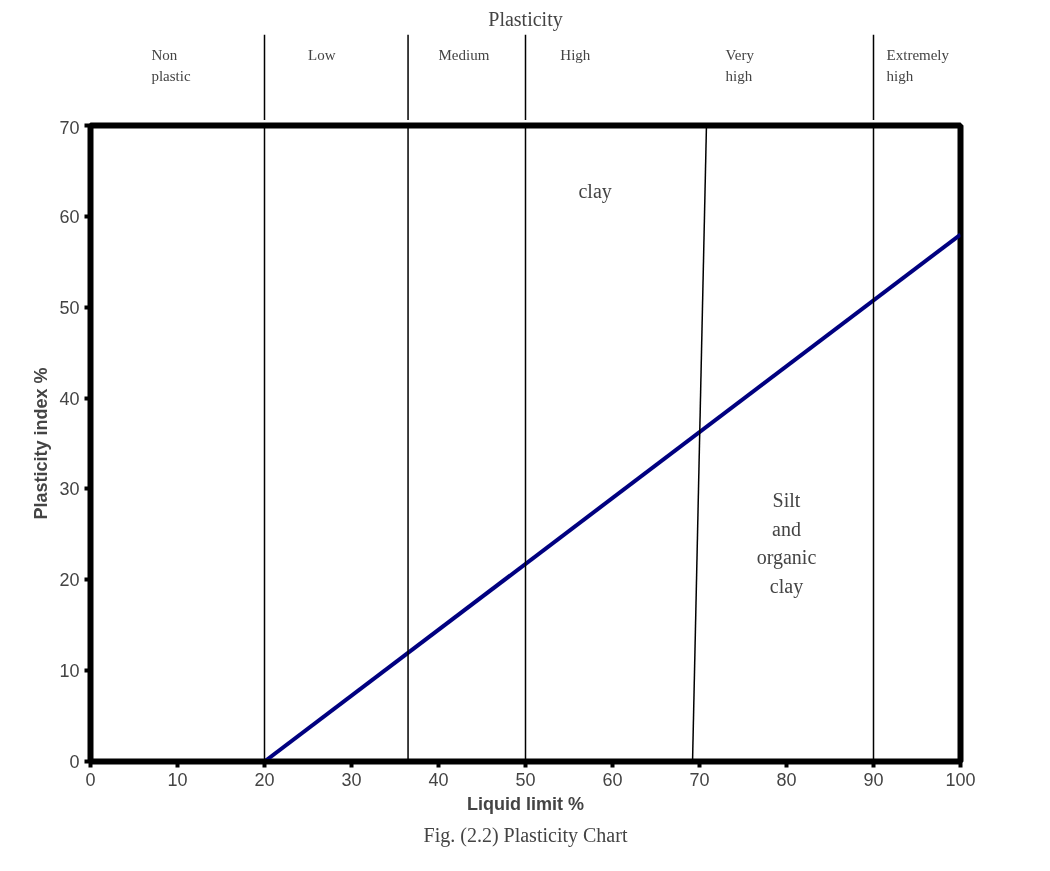 The width and height of the screenshot is (1050, 871). Describe the element at coordinates (264, 779) in the screenshot. I see `x-tick-label: 20` at that location.